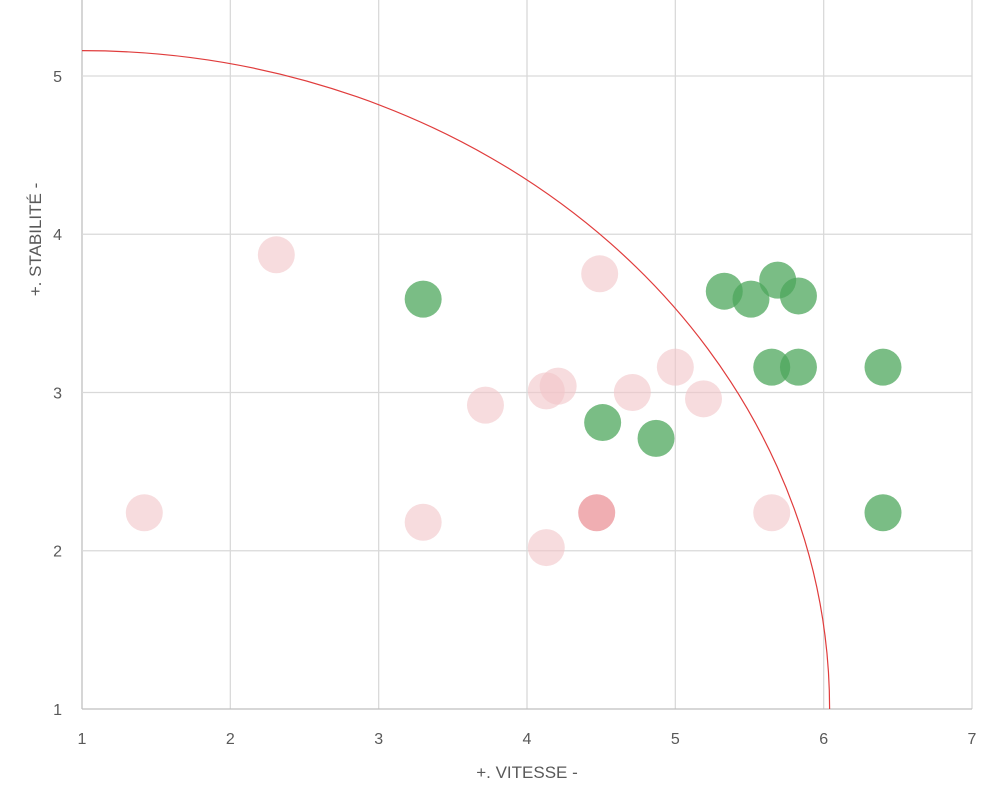 Image resolution: width=994 pixels, height=802 pixels. Describe the element at coordinates (972, 739) in the screenshot. I see `x-tick-label: 7` at that location.